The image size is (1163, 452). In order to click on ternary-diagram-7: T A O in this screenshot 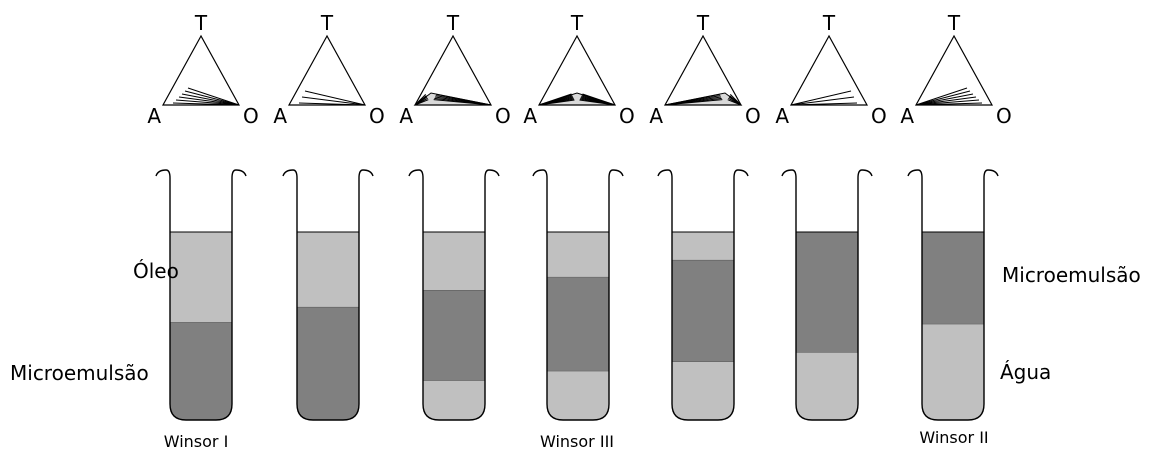, I will do `click(955, 69)`.